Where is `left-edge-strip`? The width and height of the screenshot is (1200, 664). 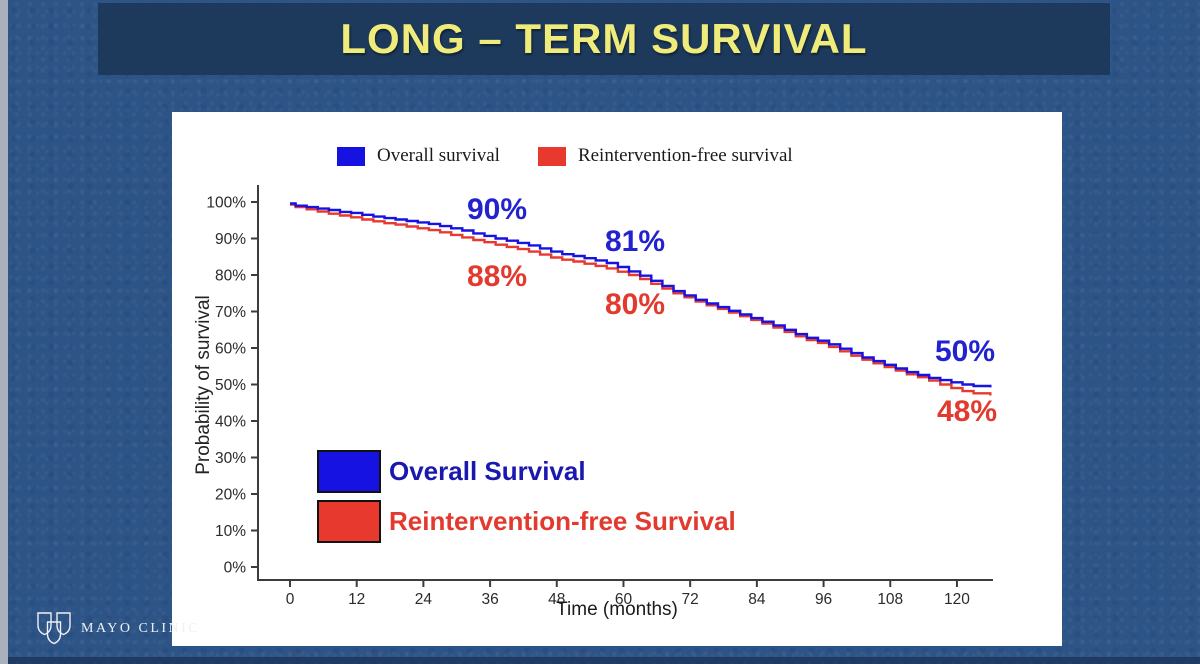
left-edge-strip is located at coordinates (4, 332).